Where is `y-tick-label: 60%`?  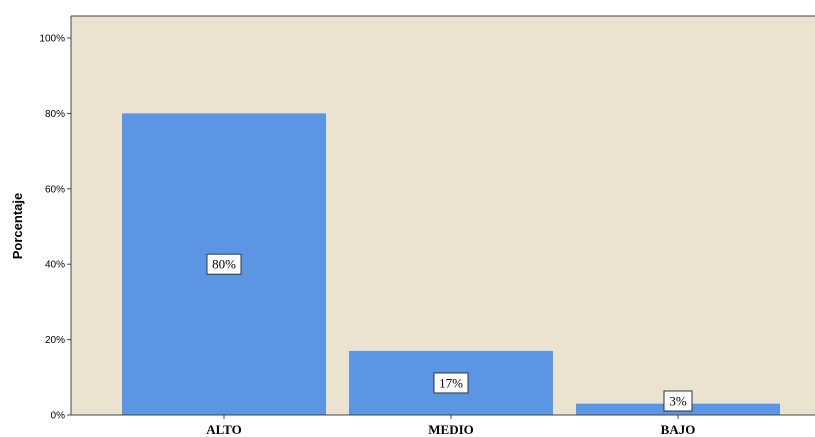
y-tick-label: 60% is located at coordinates (55, 189).